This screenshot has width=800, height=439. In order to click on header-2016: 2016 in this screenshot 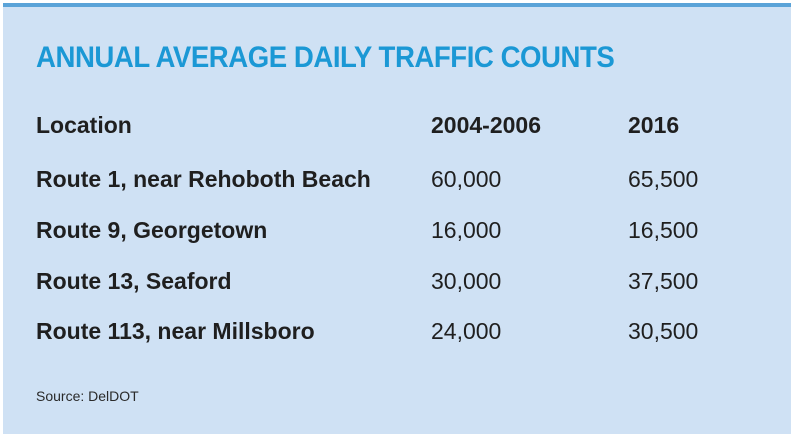, I will do `click(654, 125)`.